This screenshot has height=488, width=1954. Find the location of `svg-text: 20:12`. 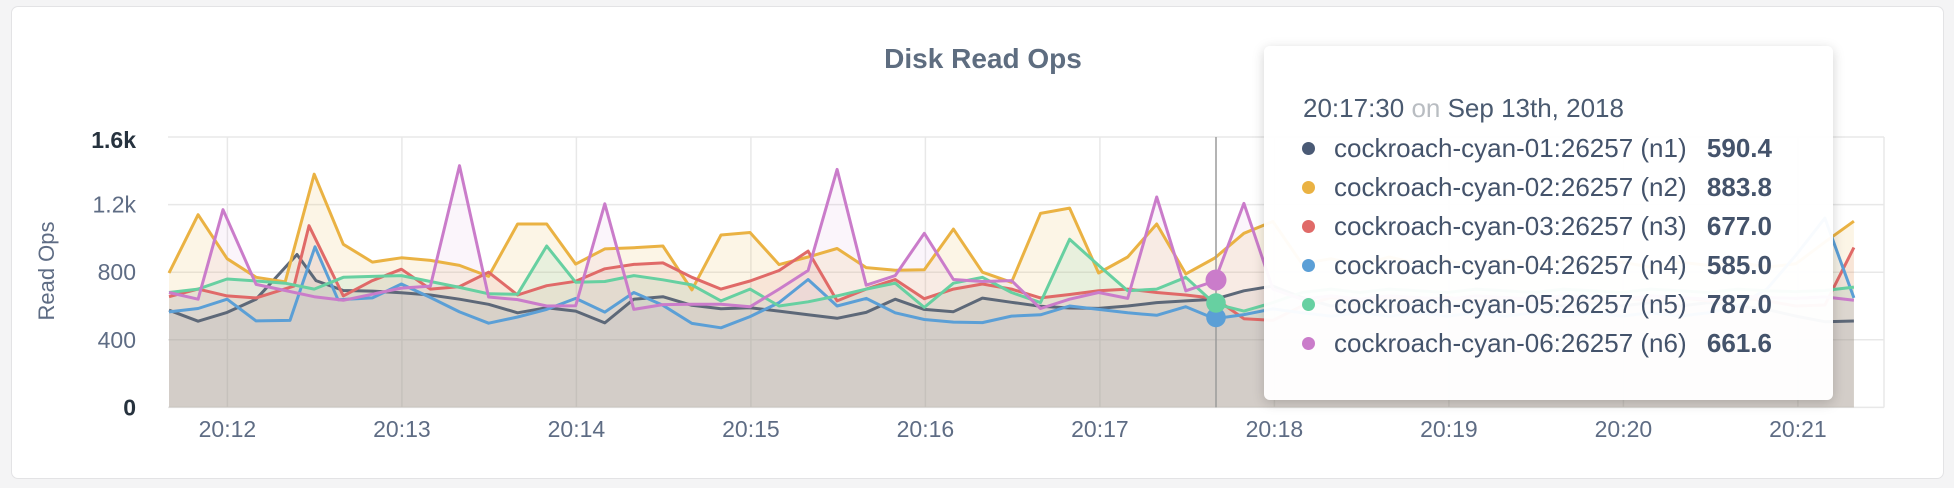

svg-text: 20:12 is located at coordinates (228, 429).